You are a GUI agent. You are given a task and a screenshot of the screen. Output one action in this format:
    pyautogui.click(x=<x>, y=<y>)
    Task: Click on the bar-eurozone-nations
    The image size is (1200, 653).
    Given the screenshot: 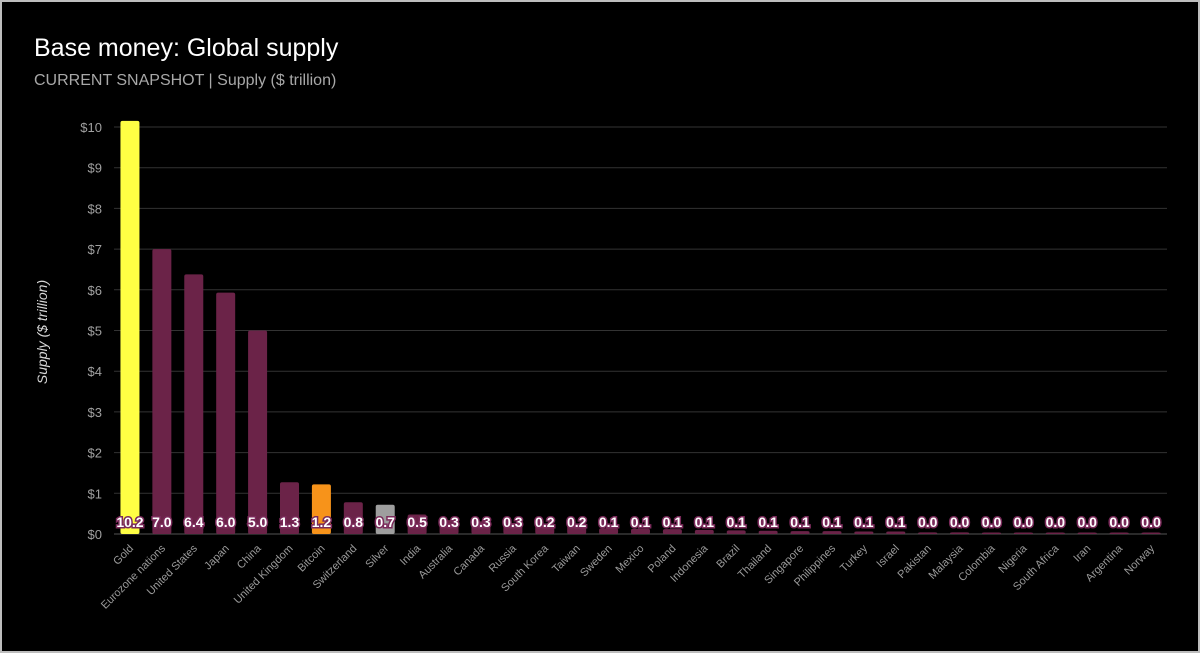 What is the action you would take?
    pyautogui.click(x=162, y=391)
    